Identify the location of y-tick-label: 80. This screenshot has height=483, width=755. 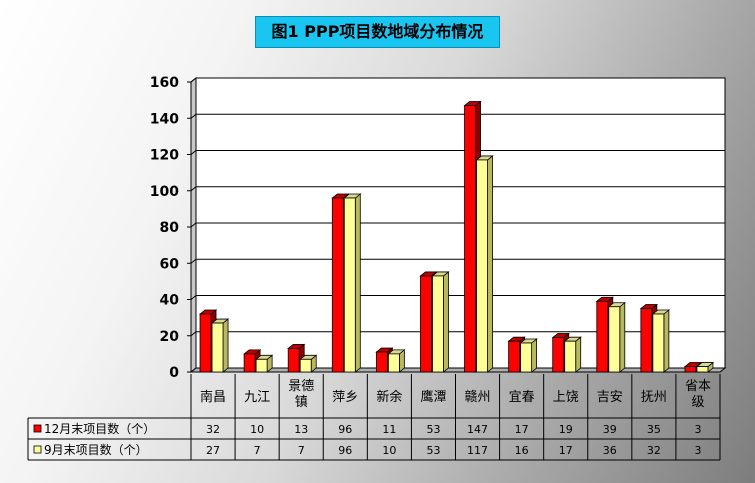
(170, 228).